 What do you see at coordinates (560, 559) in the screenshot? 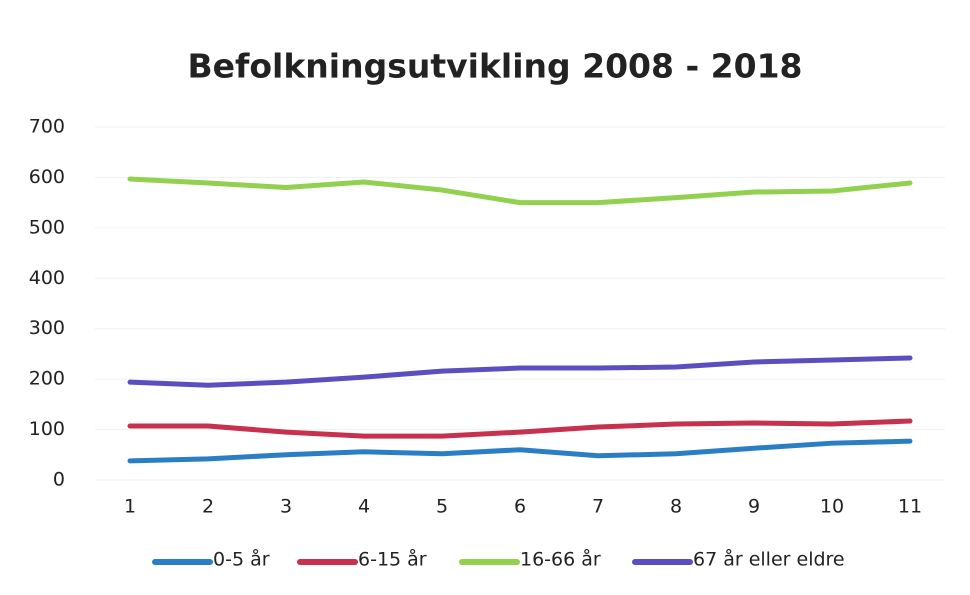
I see `legend-label: 16-66 år` at bounding box center [560, 559].